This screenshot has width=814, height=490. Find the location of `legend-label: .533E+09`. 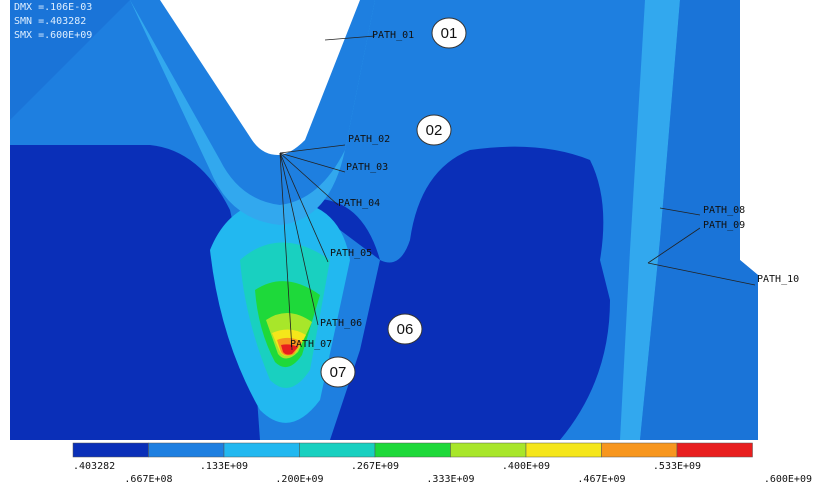

legend-label: .533E+09 is located at coordinates (677, 466).